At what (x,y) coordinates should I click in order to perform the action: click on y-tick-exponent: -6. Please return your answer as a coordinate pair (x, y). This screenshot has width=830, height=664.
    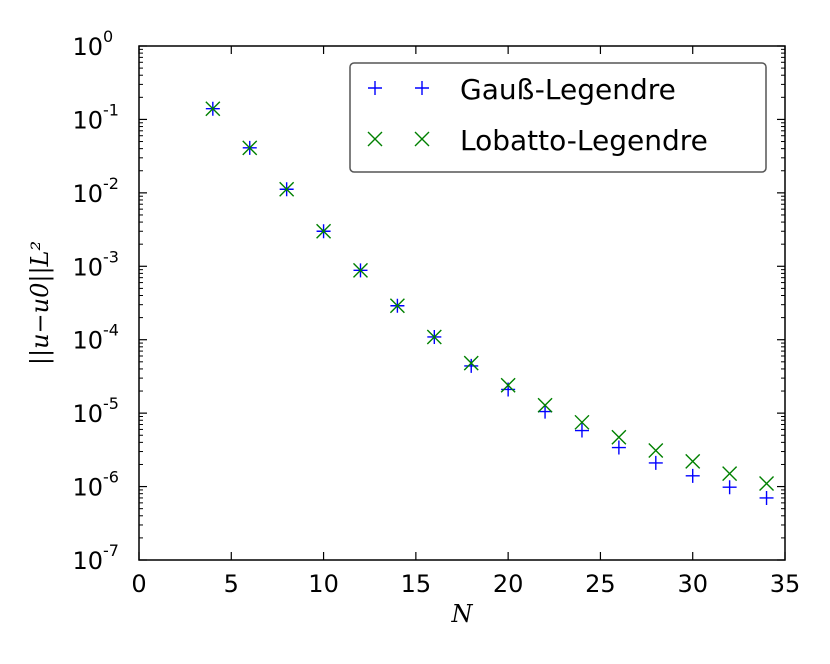
    Looking at the image, I should click on (111, 477).